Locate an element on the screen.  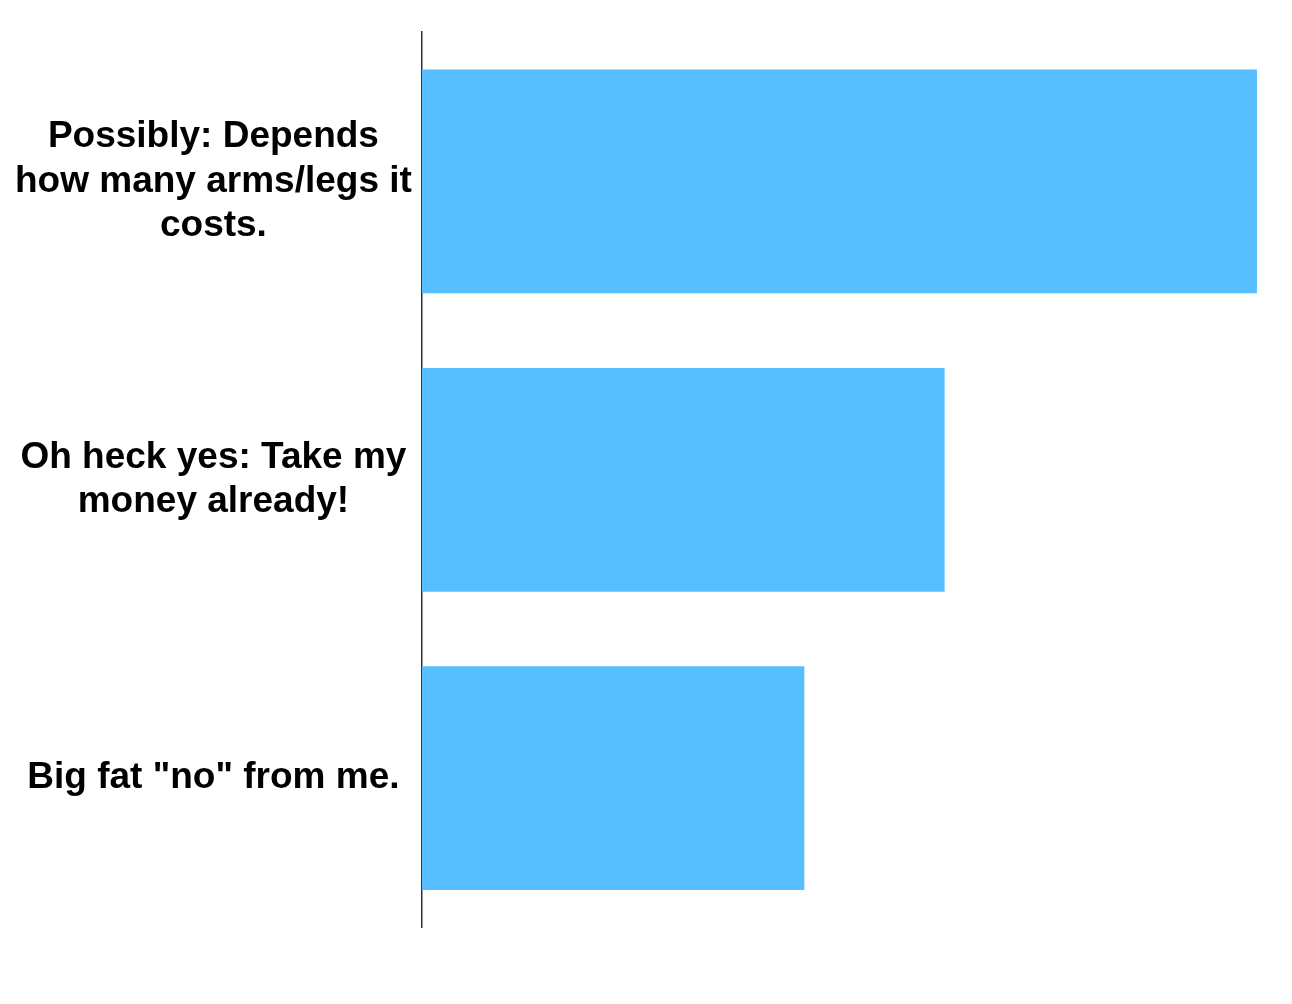
y-tick-label: Big fat "no" from me. is located at coordinates (213, 776).